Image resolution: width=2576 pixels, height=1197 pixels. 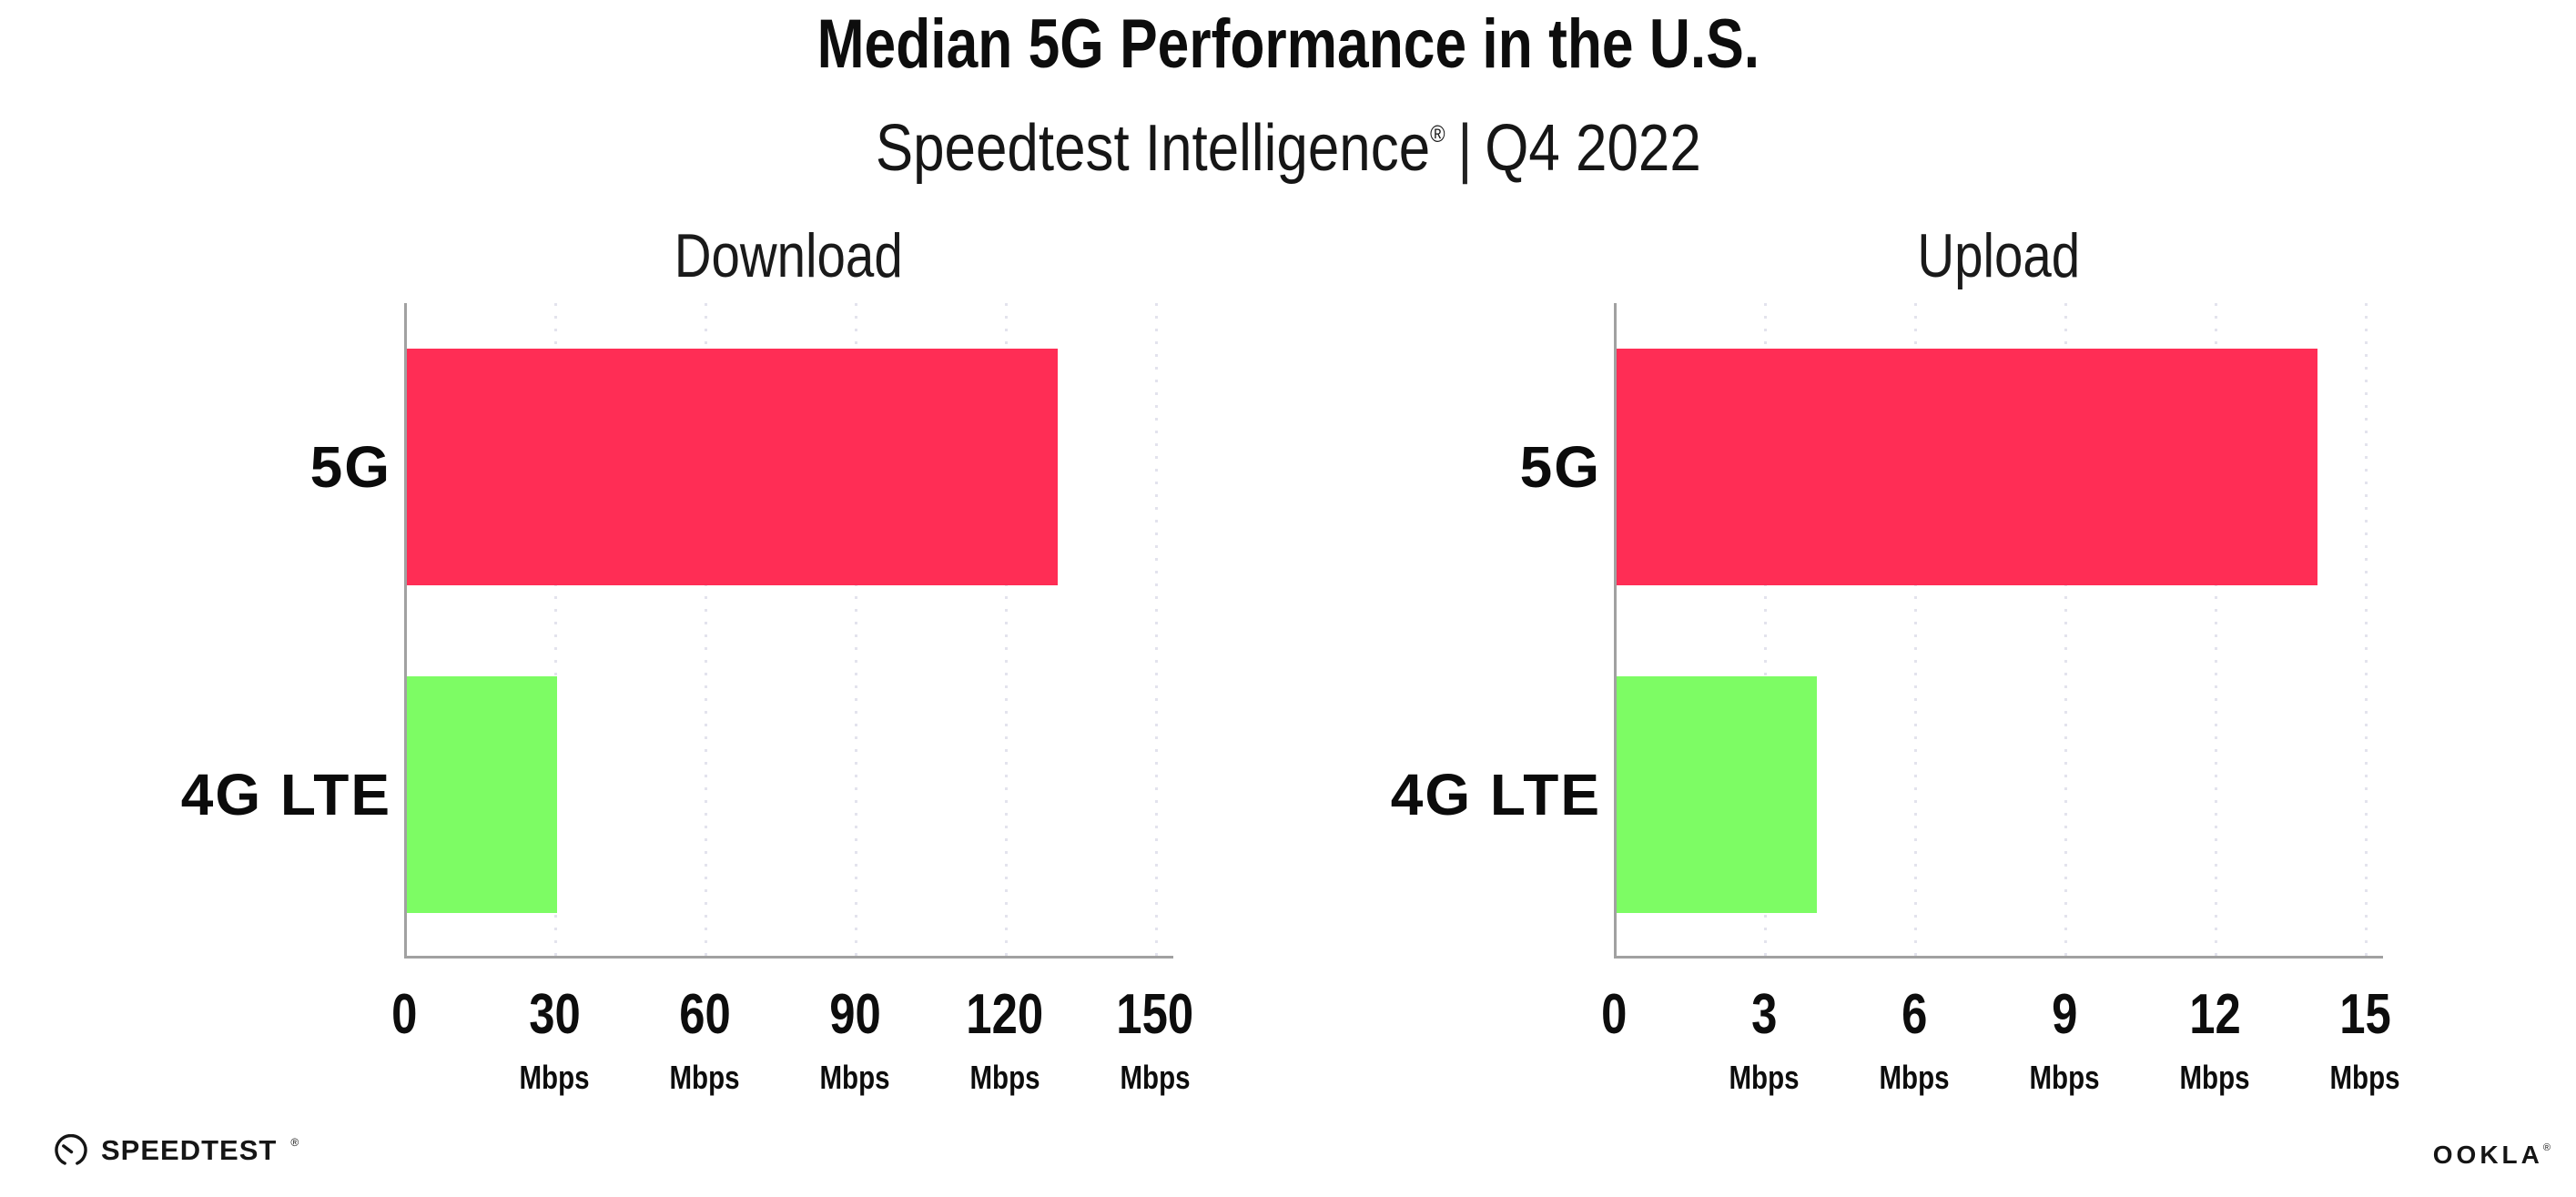 I want to click on tick-label-text-90: 90, so click(x=854, y=1015).